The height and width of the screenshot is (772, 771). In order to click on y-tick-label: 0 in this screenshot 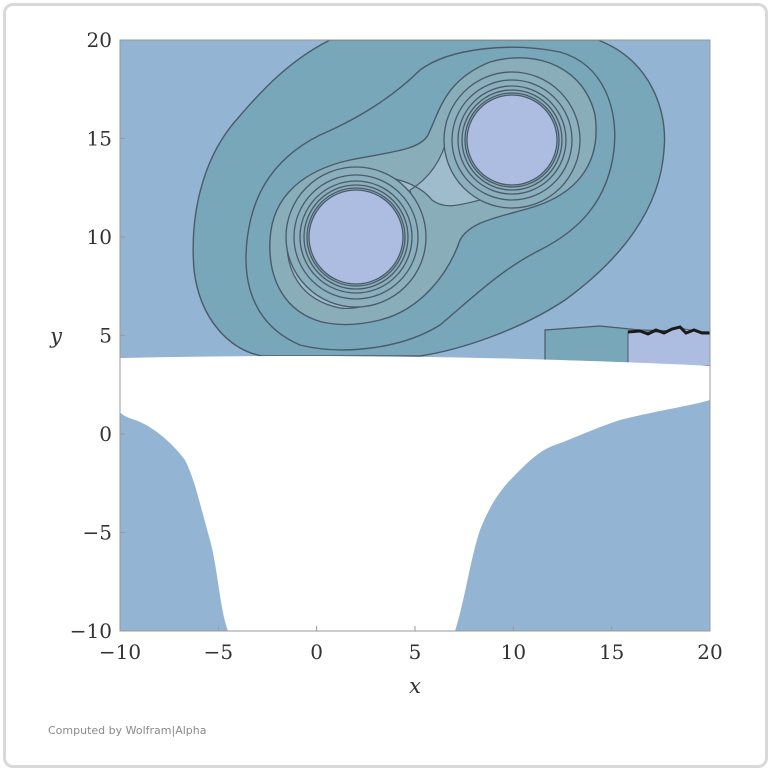, I will do `click(105, 434)`.